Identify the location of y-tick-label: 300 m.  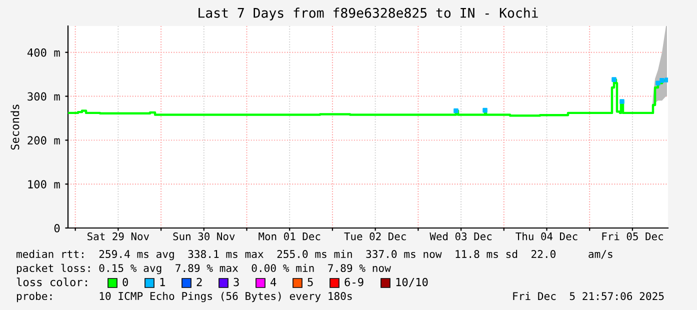
(44, 96).